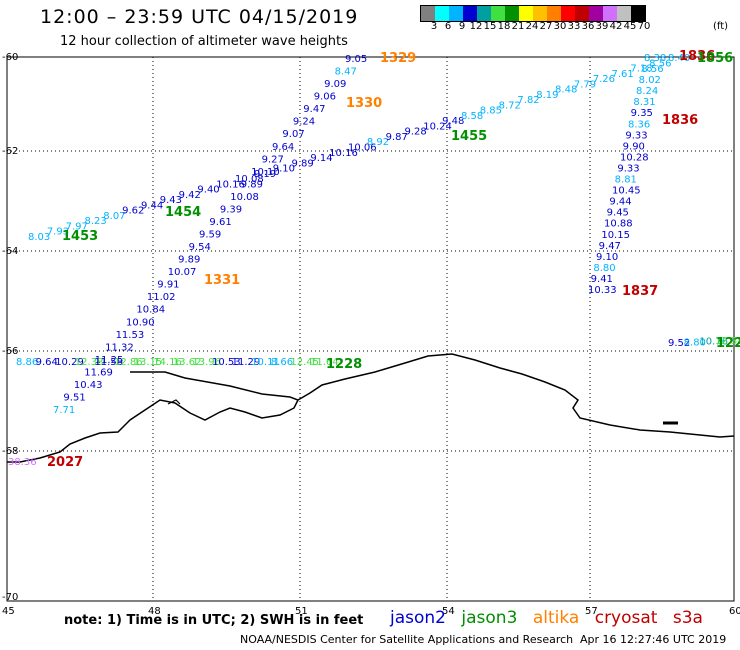  What do you see at coordinates (220, 222) in the screenshot?
I see `wave-height-label: 9.61` at bounding box center [220, 222].